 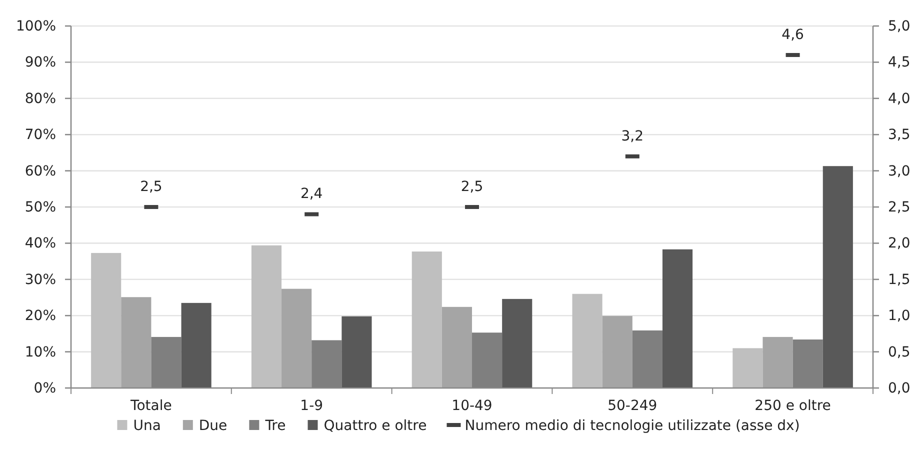 What do you see at coordinates (40, 62) in the screenshot?
I see `y-tick-label: 90%` at bounding box center [40, 62].